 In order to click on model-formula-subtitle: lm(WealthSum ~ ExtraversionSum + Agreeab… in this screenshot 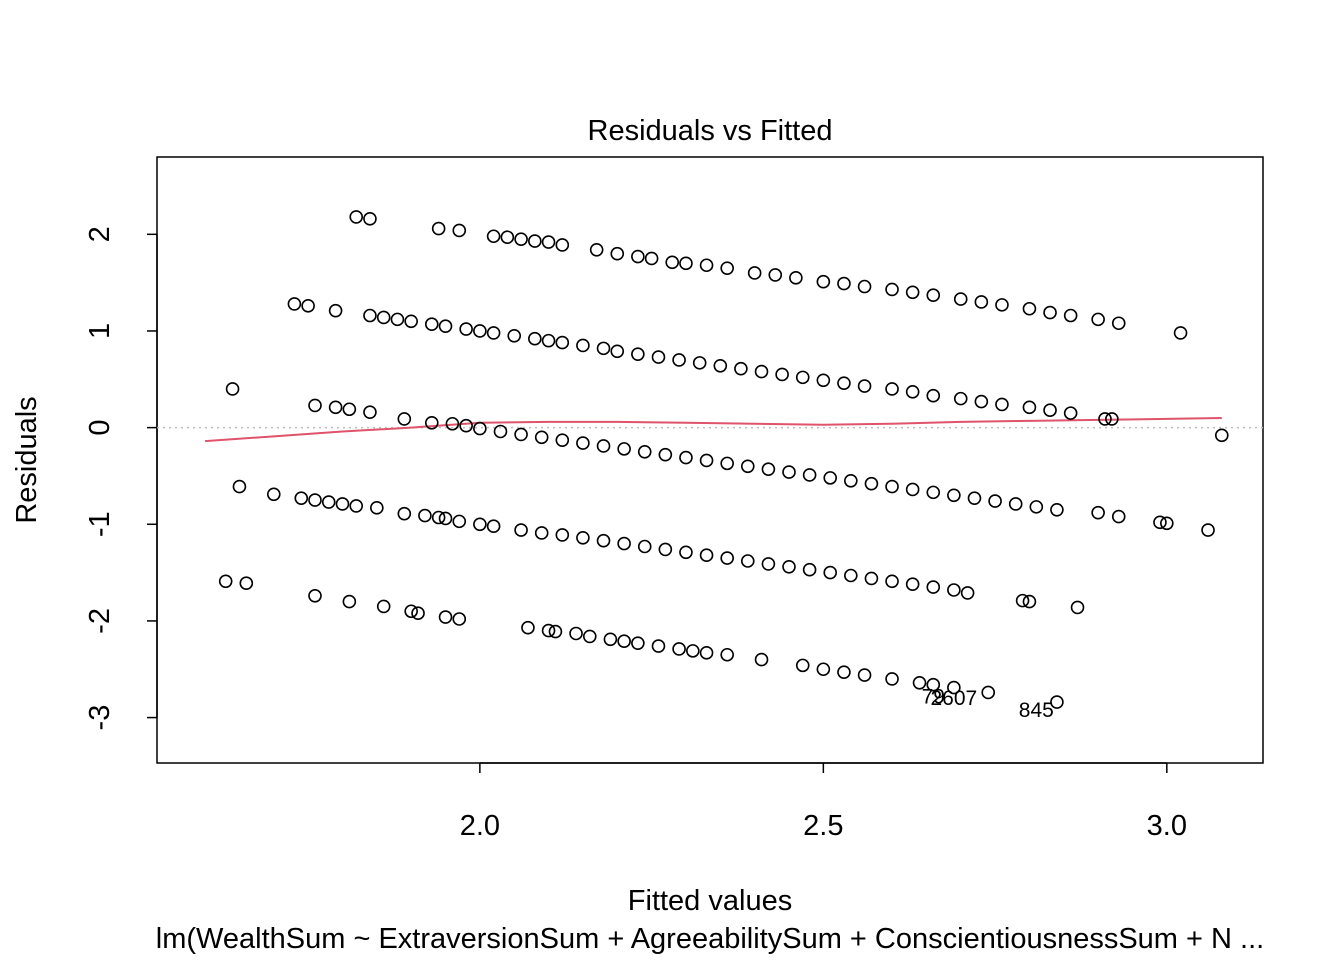, I will do `click(710, 939)`.